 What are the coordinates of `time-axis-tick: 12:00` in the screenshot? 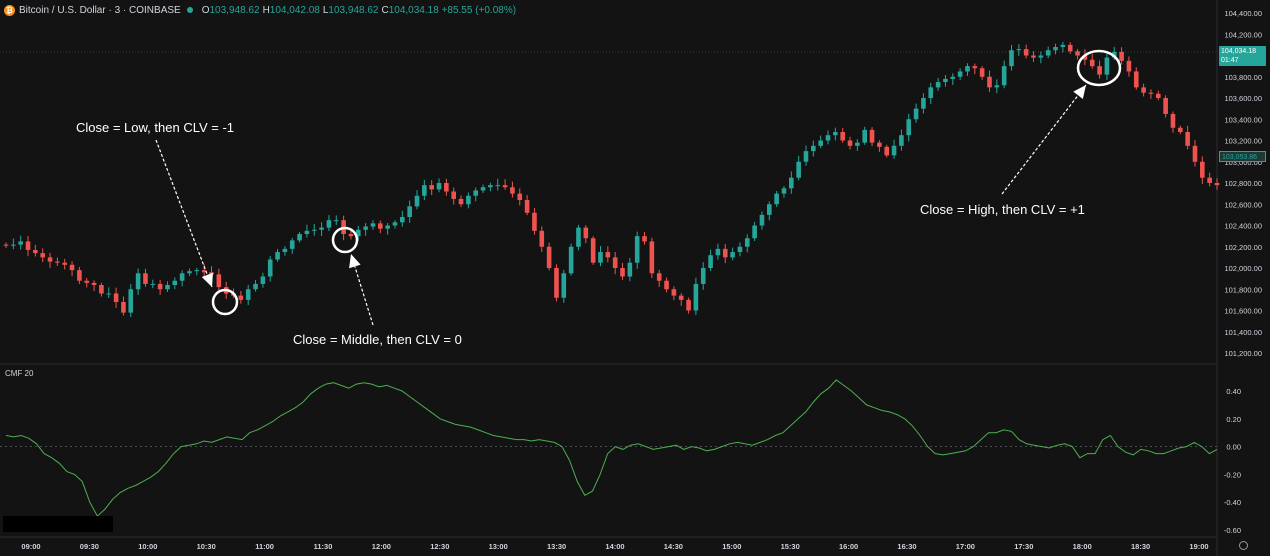 It's located at (381, 546).